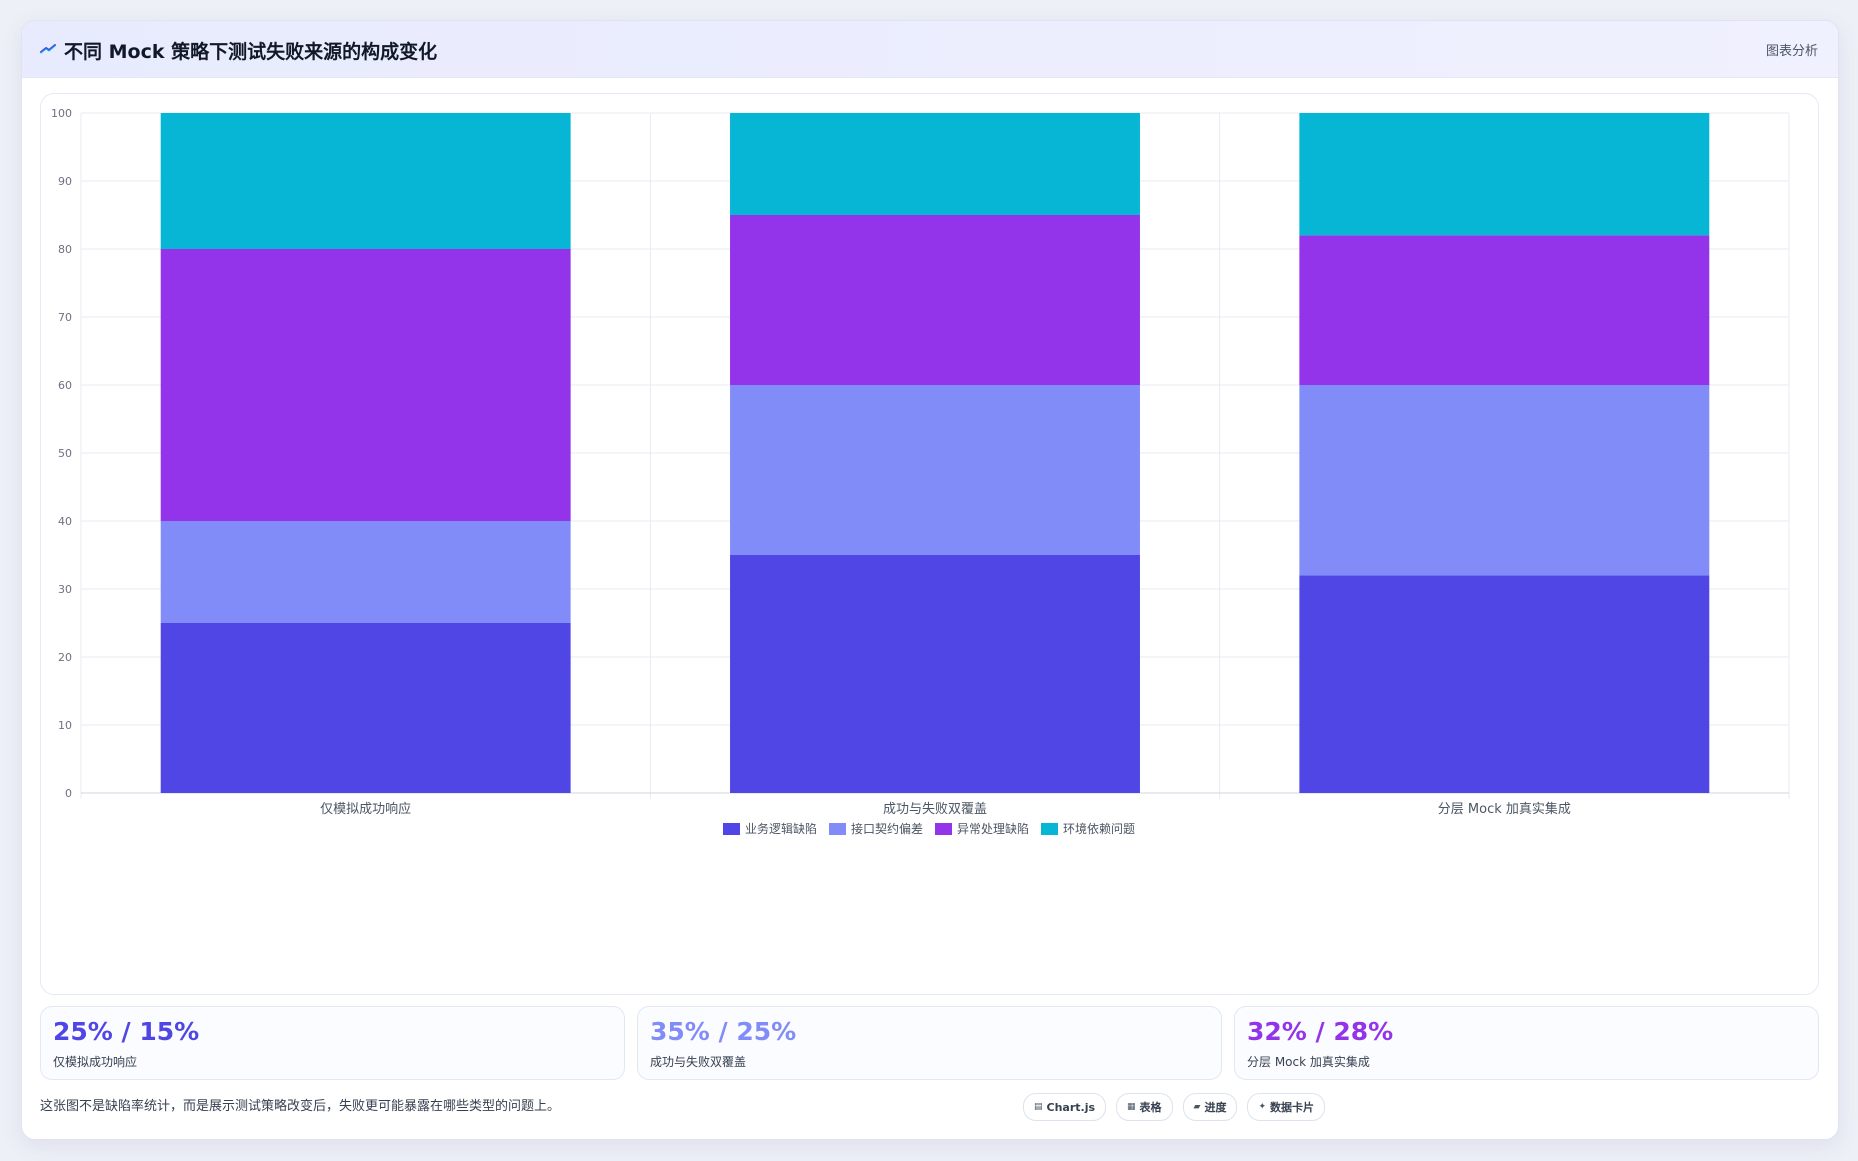 This screenshot has width=1858, height=1161. What do you see at coordinates (1504, 809) in the screenshot?
I see `x-tick-label: 分层 Mock 加真实集成` at bounding box center [1504, 809].